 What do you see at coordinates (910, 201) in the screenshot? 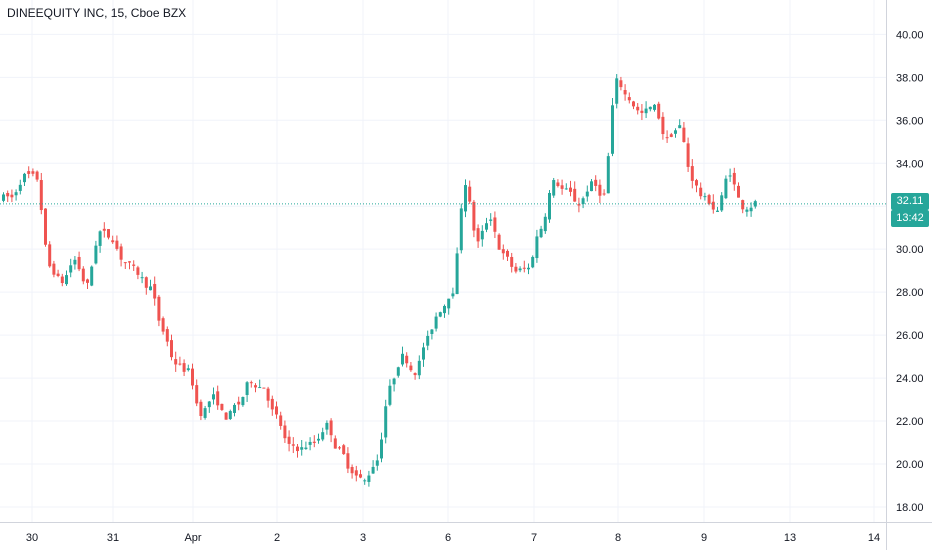
I see `last-price-badge: 32.11` at bounding box center [910, 201].